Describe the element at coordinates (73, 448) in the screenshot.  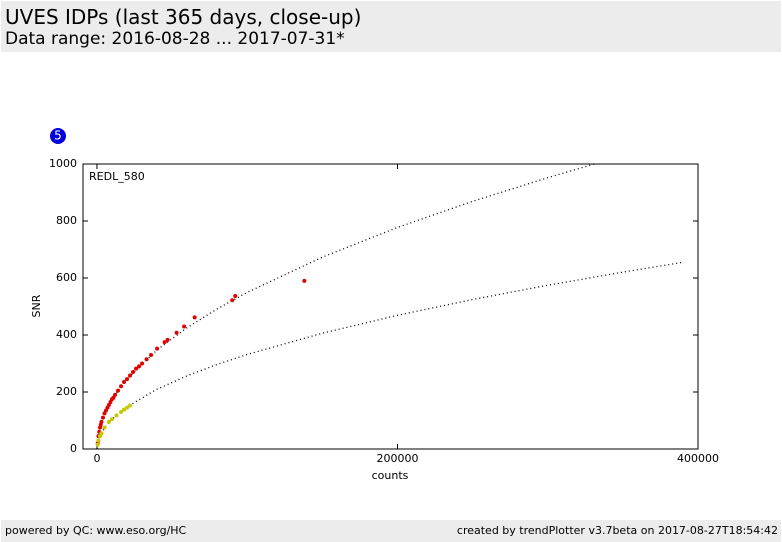
I see `y-tick-label: 0` at that location.